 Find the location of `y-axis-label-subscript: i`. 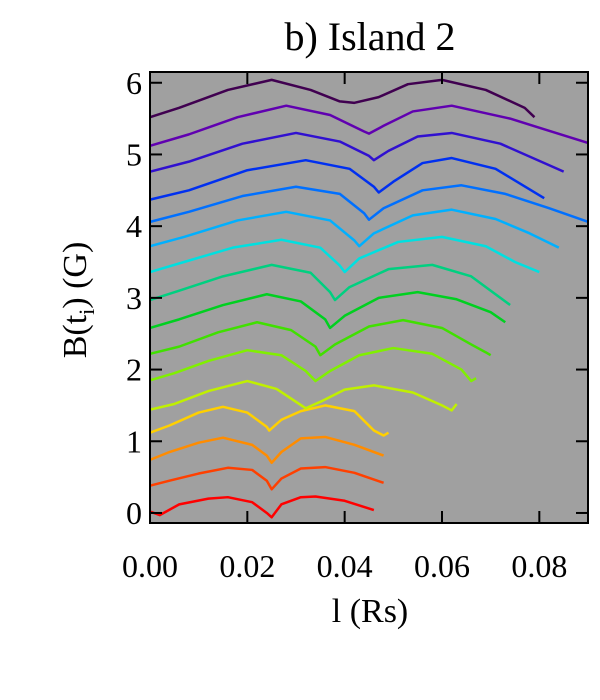

y-axis-label-subscript: i is located at coordinates (86, 312).